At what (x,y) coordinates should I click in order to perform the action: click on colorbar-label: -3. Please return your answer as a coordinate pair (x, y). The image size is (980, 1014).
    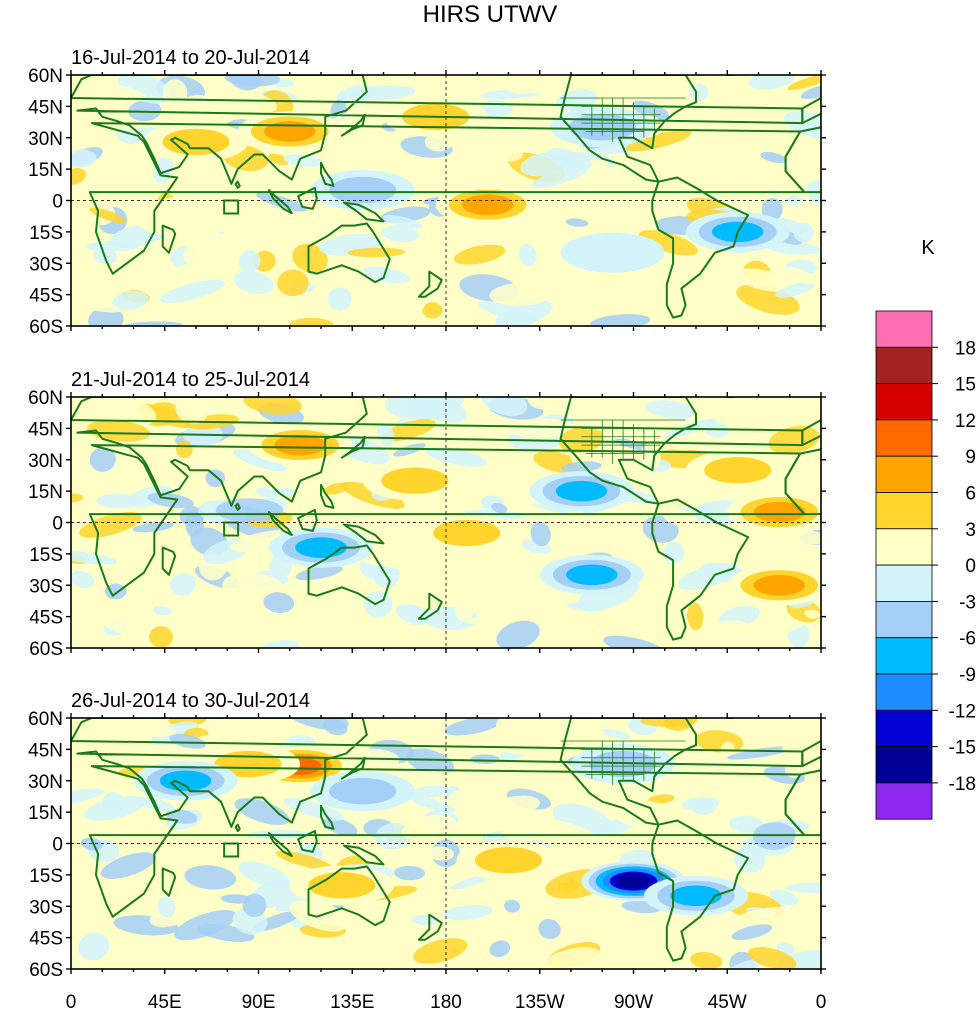
    Looking at the image, I should click on (967, 602).